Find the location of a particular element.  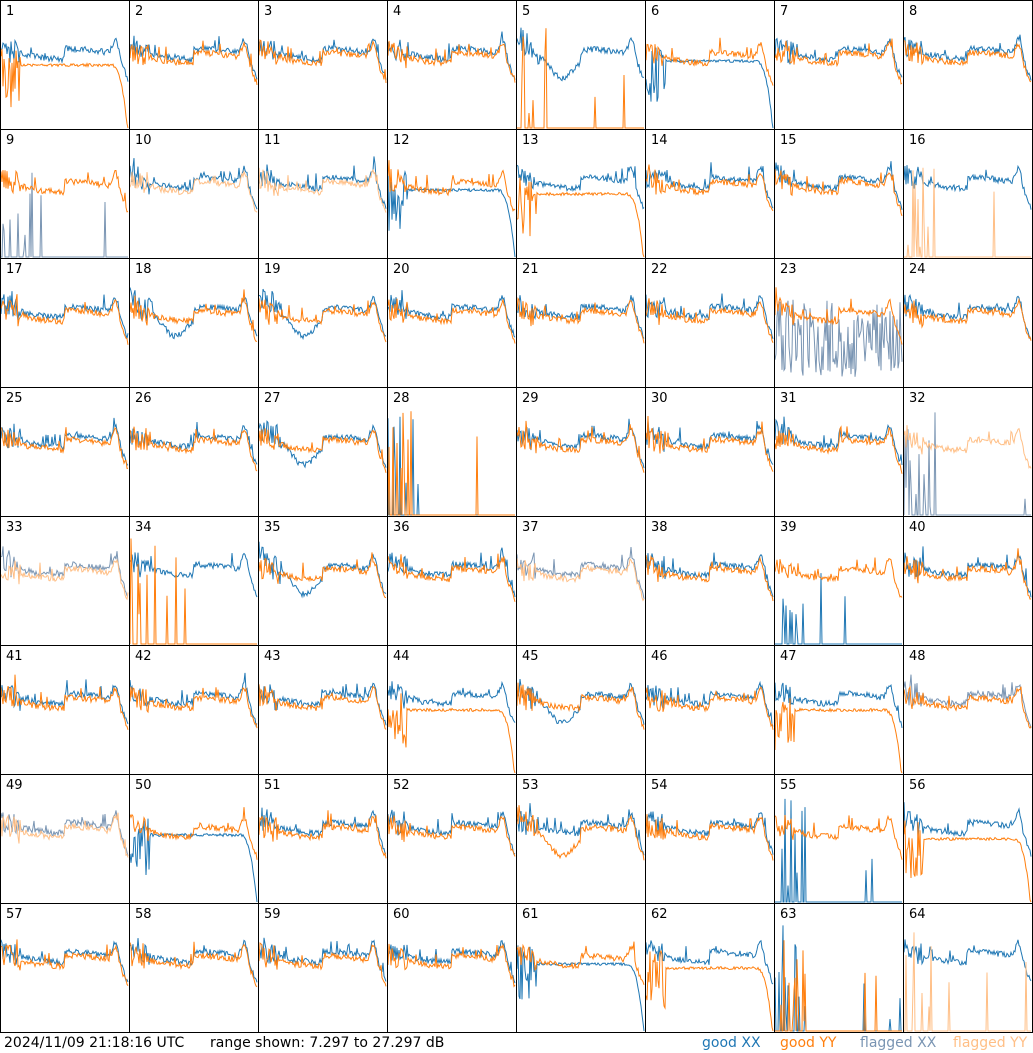

tile-number-label: 31 is located at coordinates (788, 398).